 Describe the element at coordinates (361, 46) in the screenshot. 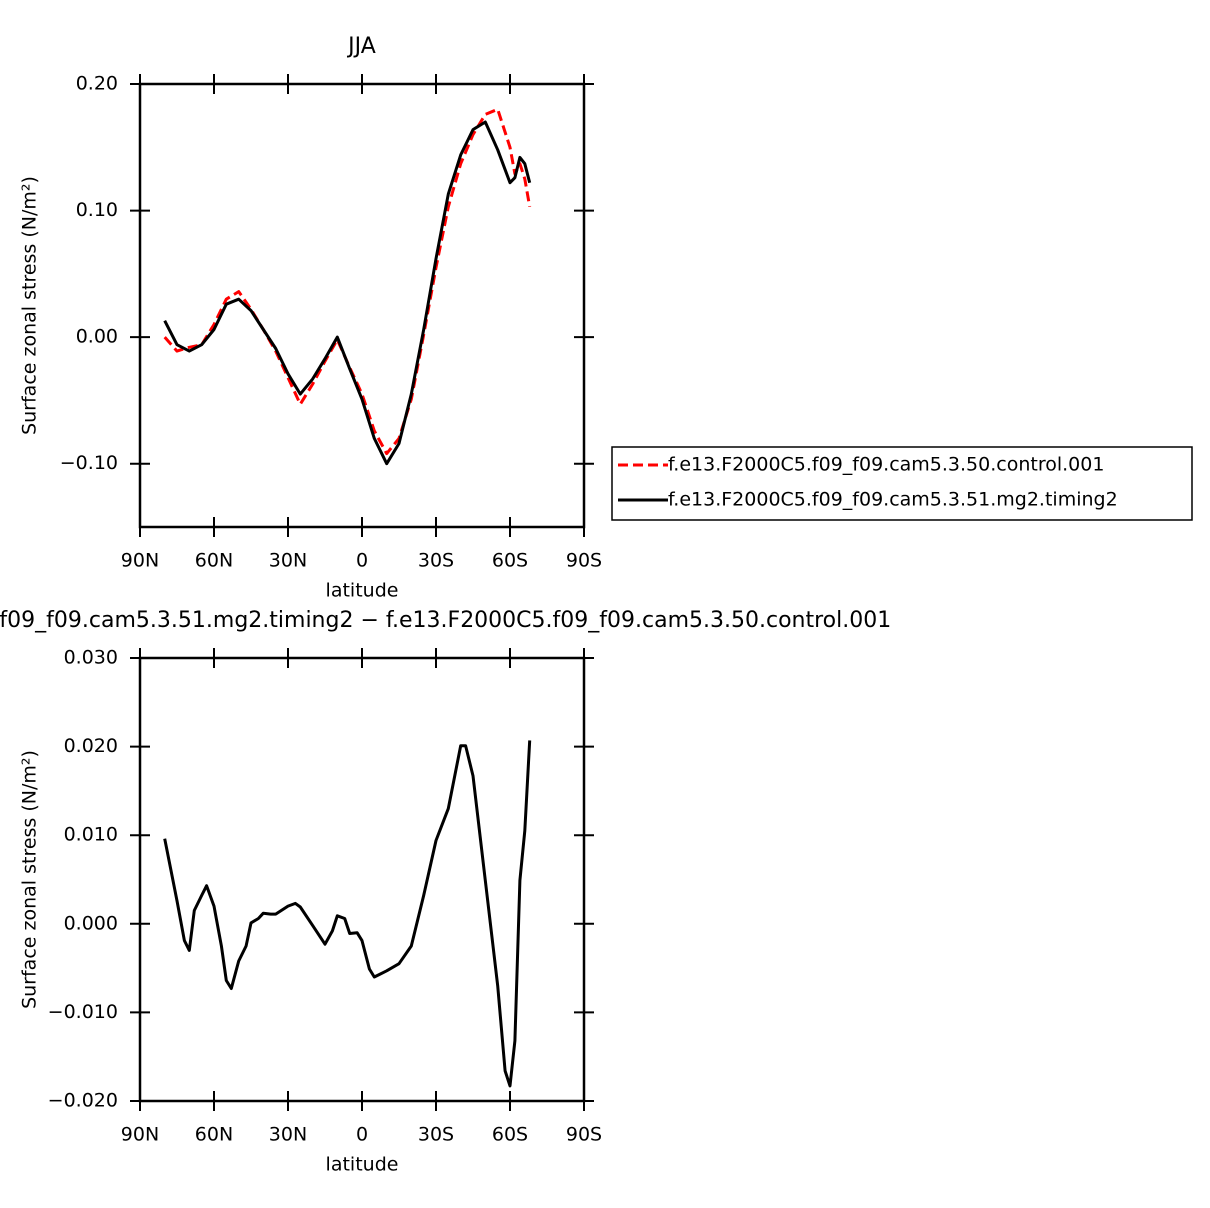

I see `chart-title: JJA` at that location.